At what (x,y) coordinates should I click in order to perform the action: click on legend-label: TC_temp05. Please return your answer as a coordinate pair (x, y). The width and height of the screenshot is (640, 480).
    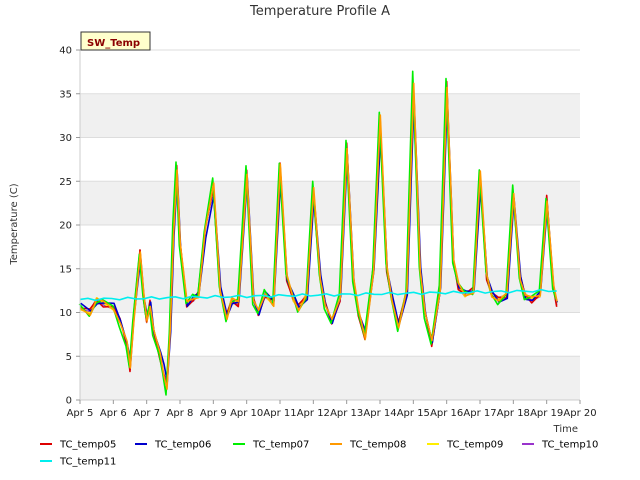
    Looking at the image, I should click on (87, 445).